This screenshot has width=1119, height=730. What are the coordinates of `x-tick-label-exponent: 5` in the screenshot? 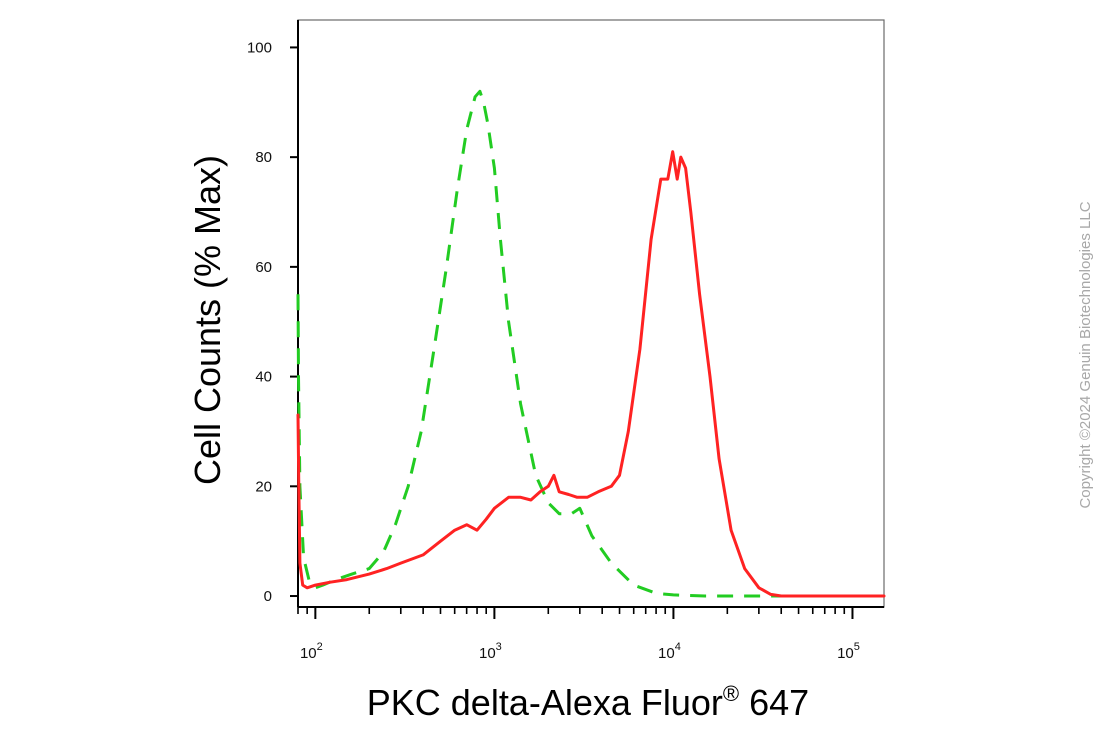 It's located at (857, 647).